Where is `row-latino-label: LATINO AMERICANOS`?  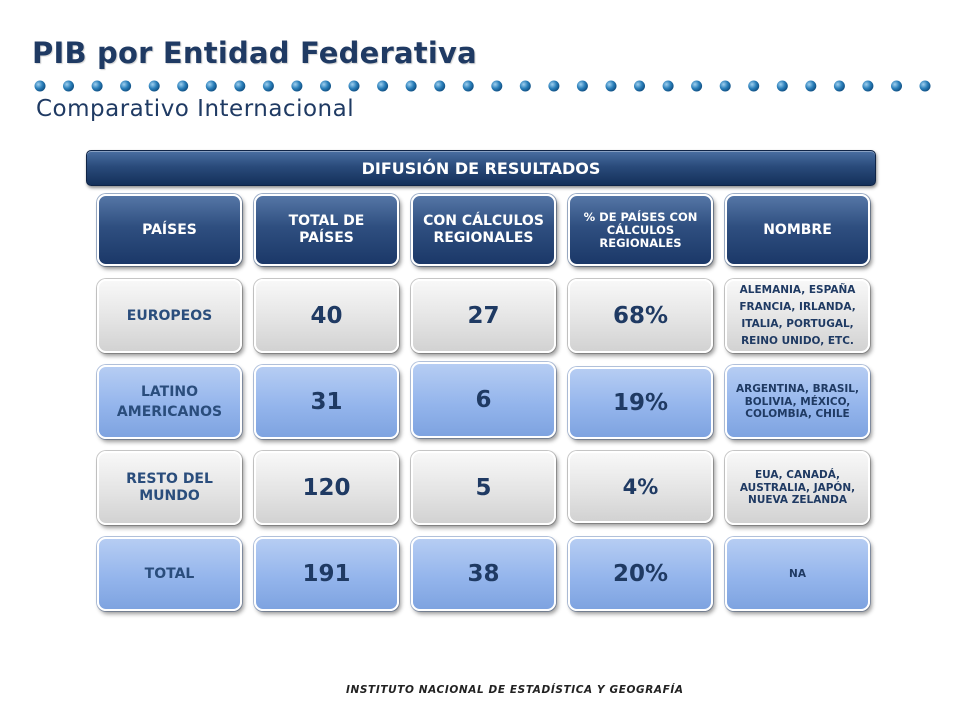 row-latino-label: LATINO AMERICANOS is located at coordinates (169, 402).